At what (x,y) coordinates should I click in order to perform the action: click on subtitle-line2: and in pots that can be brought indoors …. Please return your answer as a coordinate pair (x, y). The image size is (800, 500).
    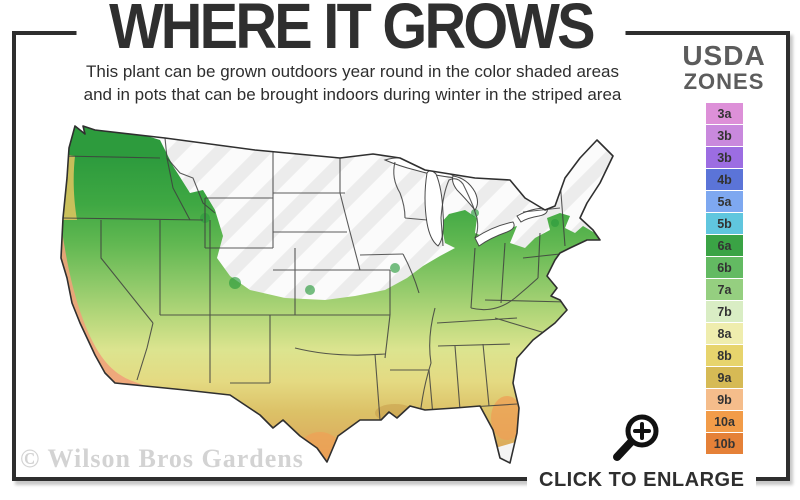
    Looking at the image, I should click on (352, 94).